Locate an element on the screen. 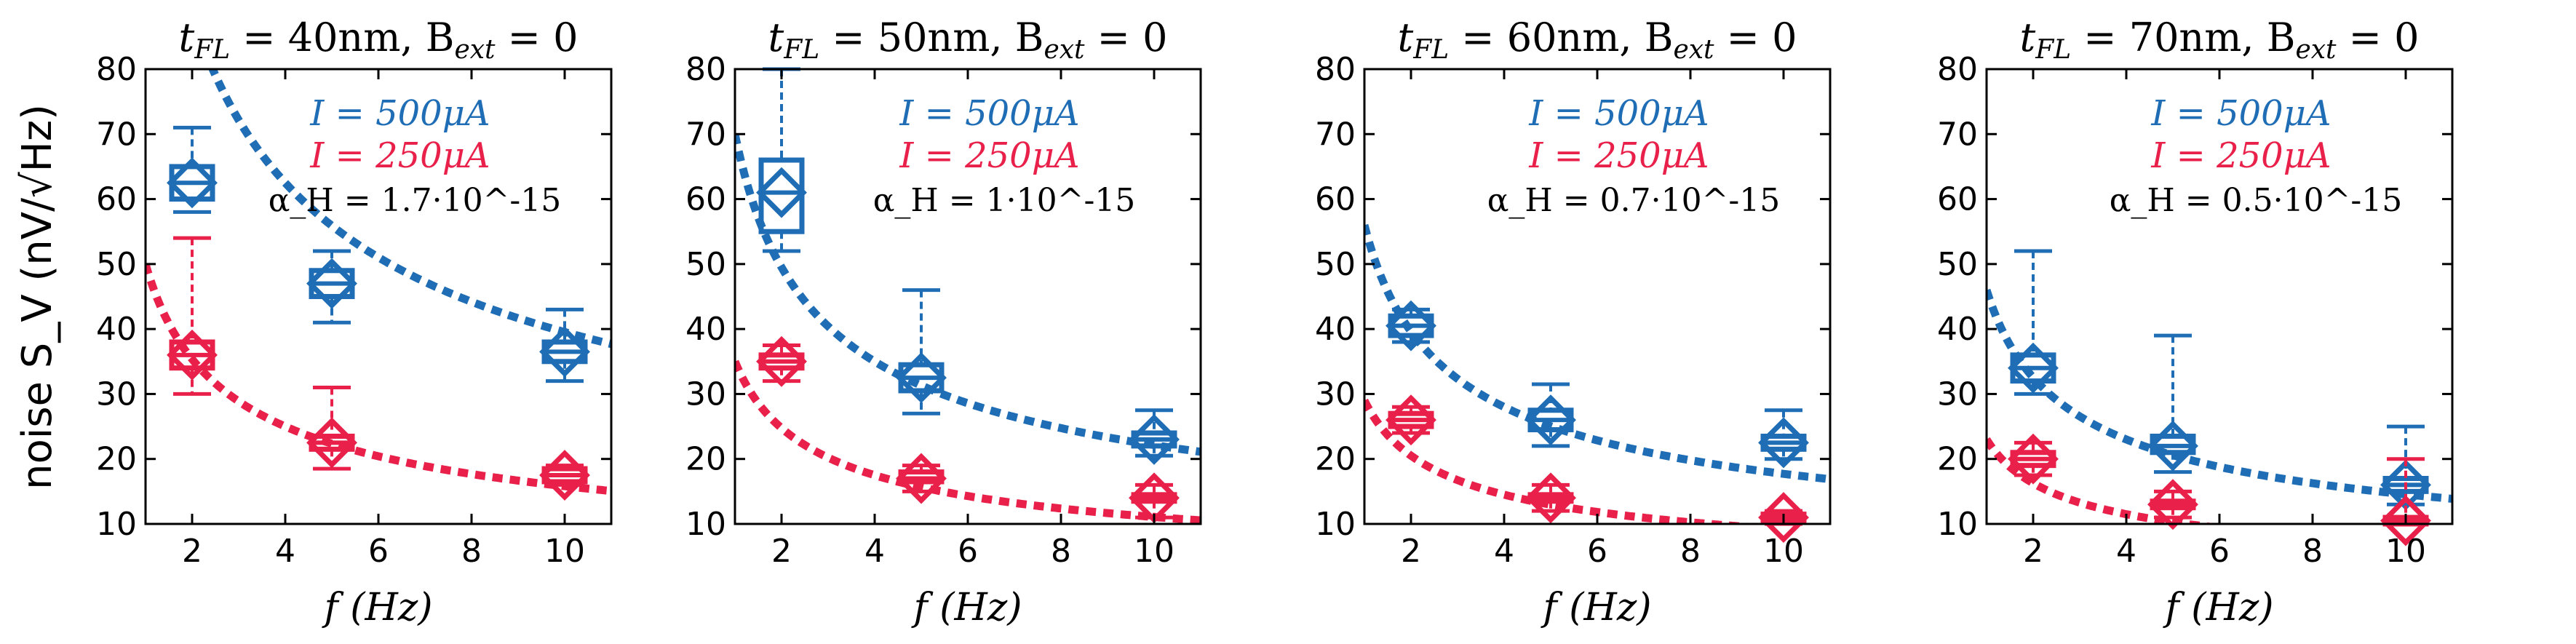 Image resolution: width=2576 pixels, height=644 pixels. y-axis-label: noise S_V (nV/√Hz) is located at coordinates (37, 297).